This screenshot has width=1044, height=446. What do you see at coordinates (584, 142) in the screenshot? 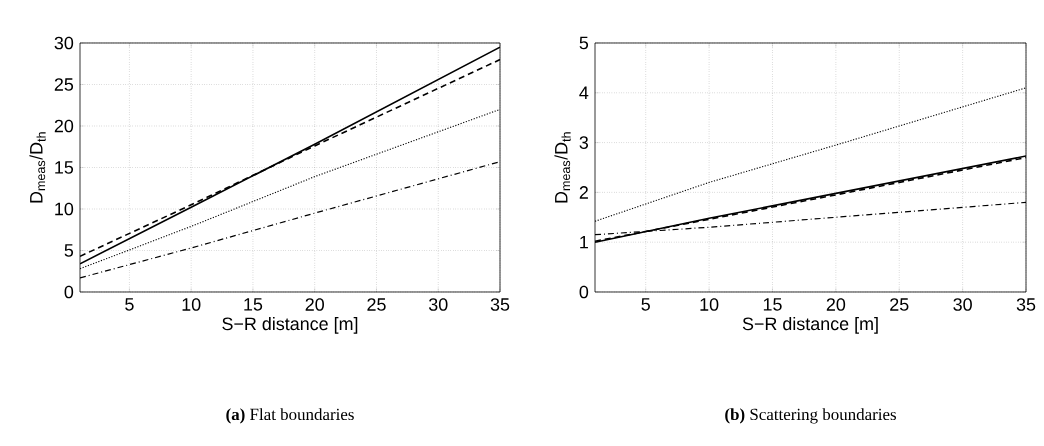
I see `y-tick-label: 3` at bounding box center [584, 142].